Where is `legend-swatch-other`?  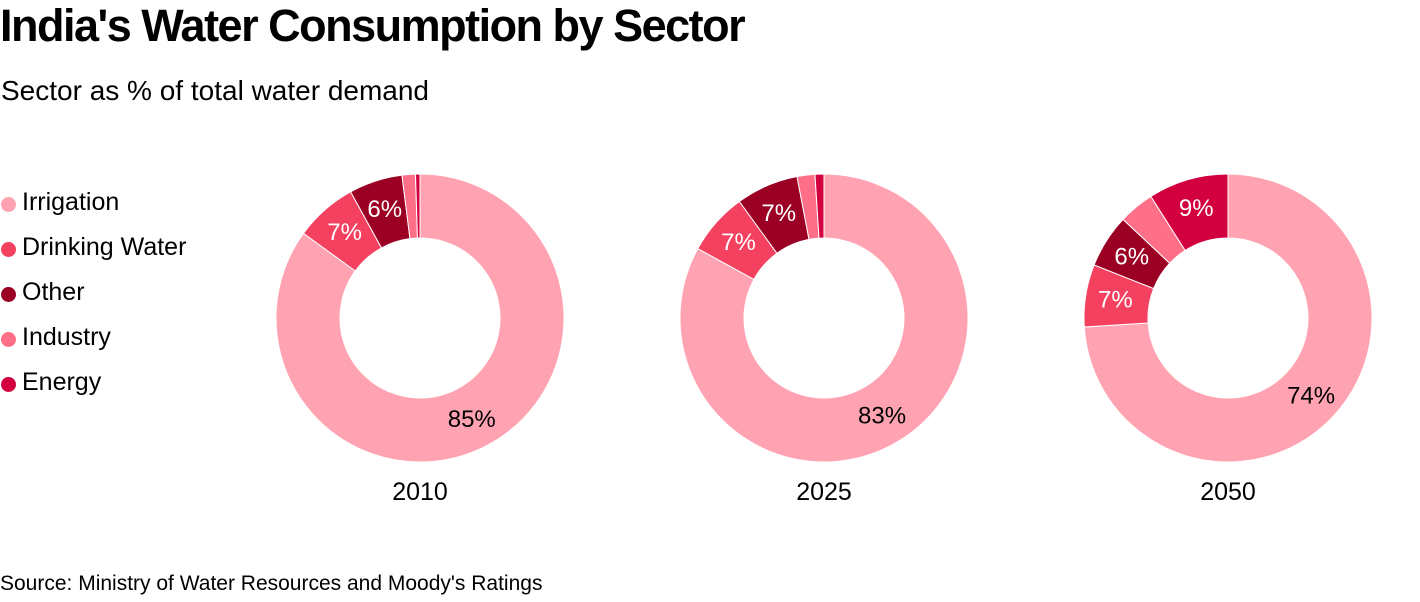
legend-swatch-other is located at coordinates (8, 294).